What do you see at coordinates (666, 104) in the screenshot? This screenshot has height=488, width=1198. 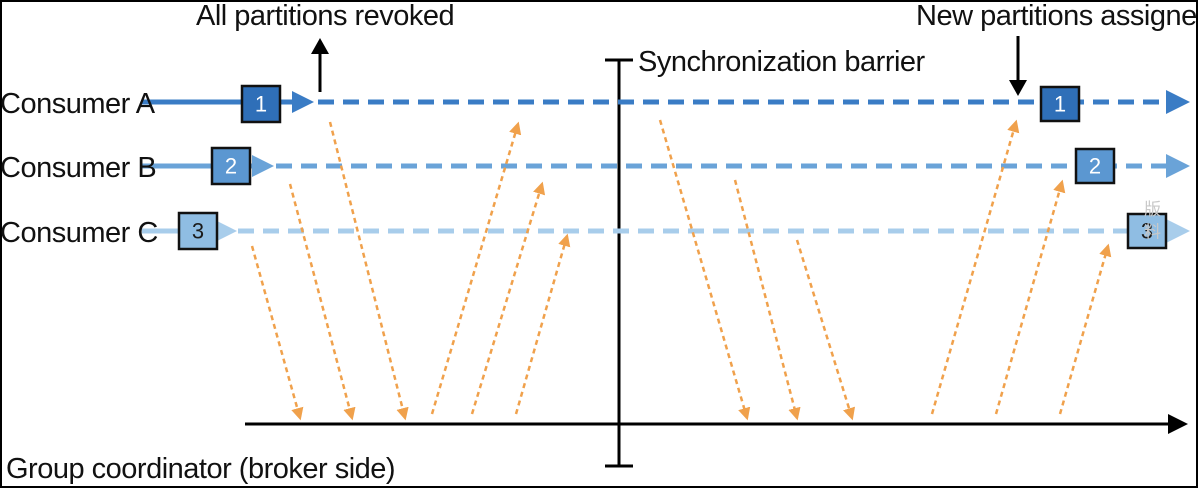 I see `consumer-a-timeline: 1 1` at bounding box center [666, 104].